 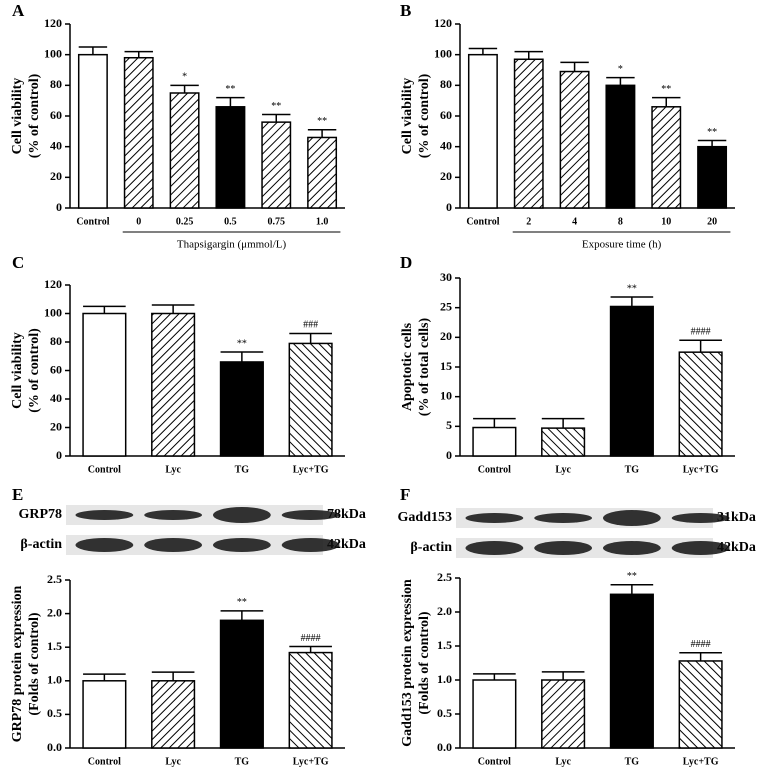 I want to click on x-tick-label: 0.5, so click(x=230, y=221).